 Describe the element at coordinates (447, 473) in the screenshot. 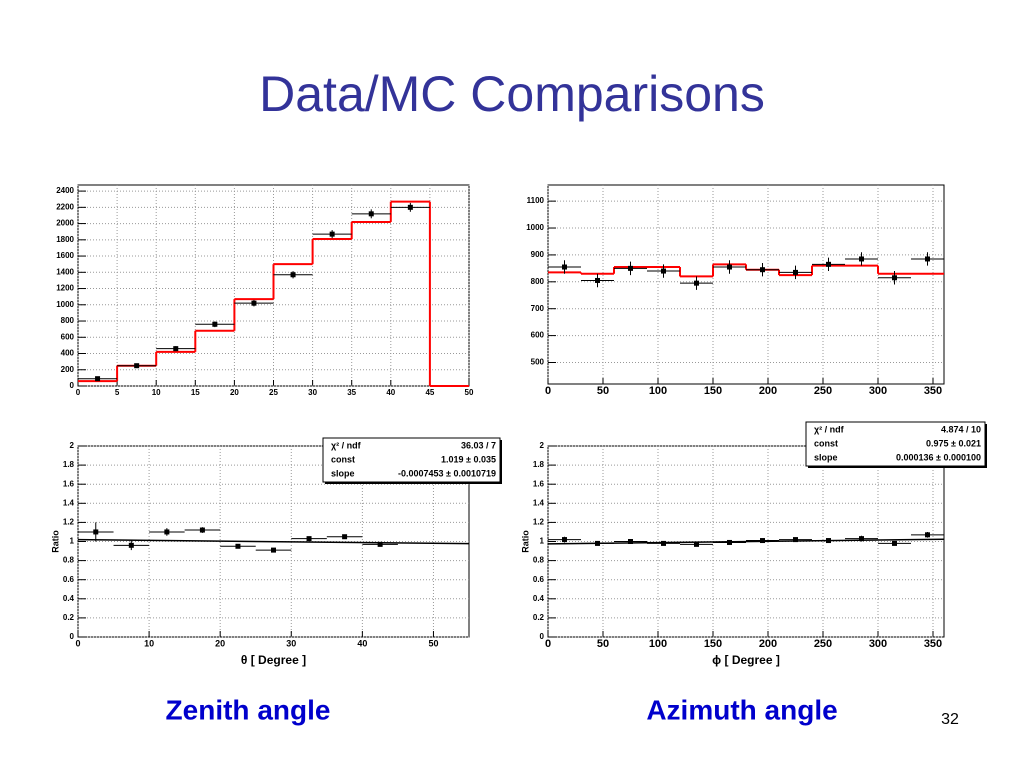

I see `stats-value: -0.0007453 ± 0.0010719` at that location.